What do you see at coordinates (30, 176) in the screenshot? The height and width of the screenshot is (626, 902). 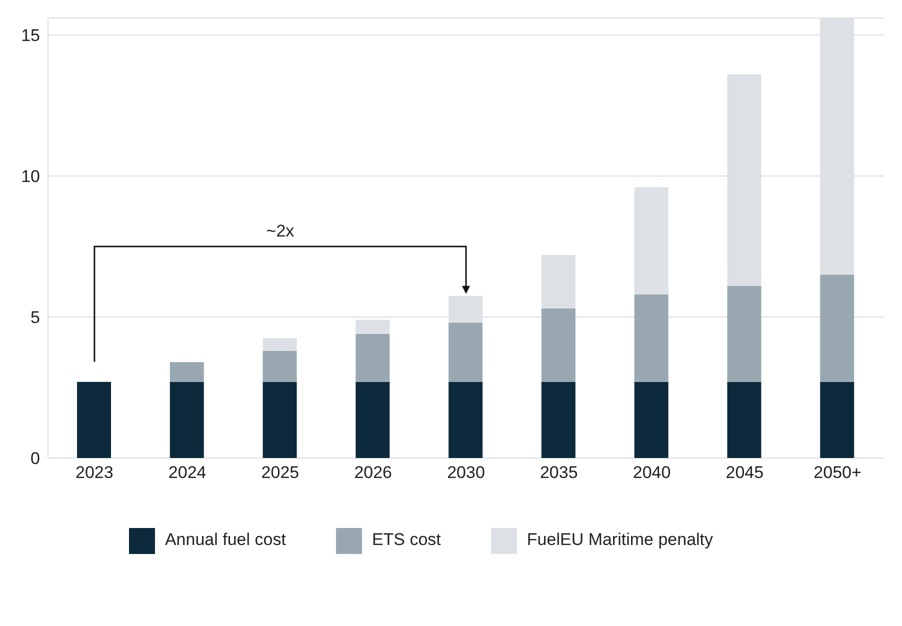 I see `y-tick-label: 10` at bounding box center [30, 176].